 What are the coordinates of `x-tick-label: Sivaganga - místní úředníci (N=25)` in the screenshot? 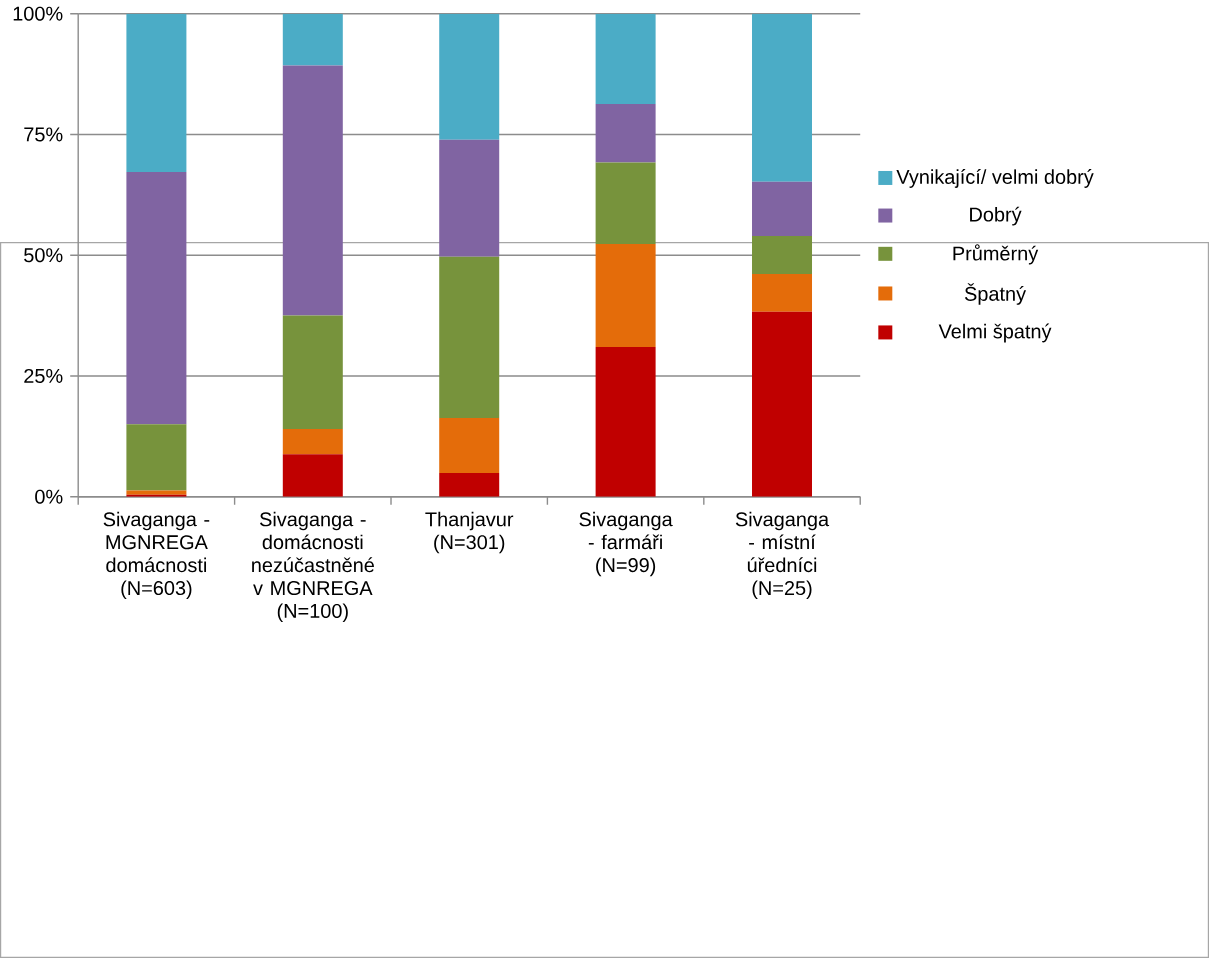 It's located at (782, 555).